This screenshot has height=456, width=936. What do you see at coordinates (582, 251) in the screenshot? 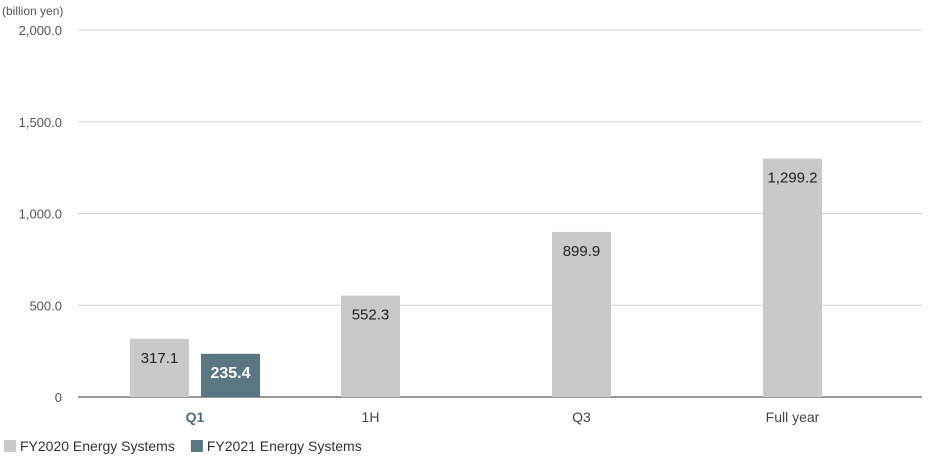
I see `bar-value-label: 899.9` at bounding box center [582, 251].